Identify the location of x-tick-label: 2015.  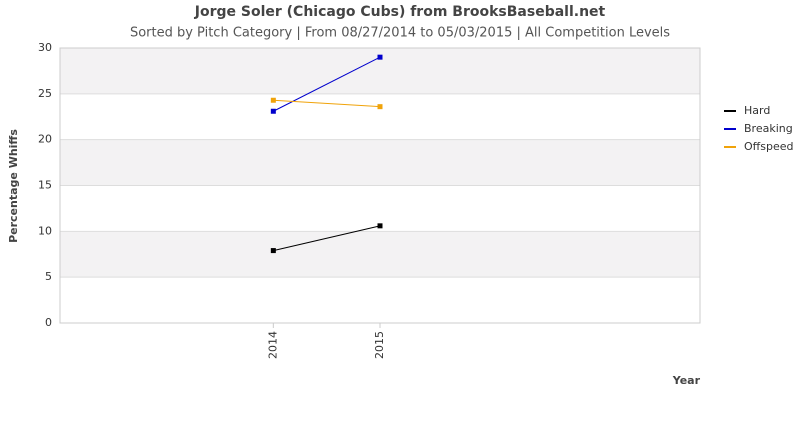
(379, 345).